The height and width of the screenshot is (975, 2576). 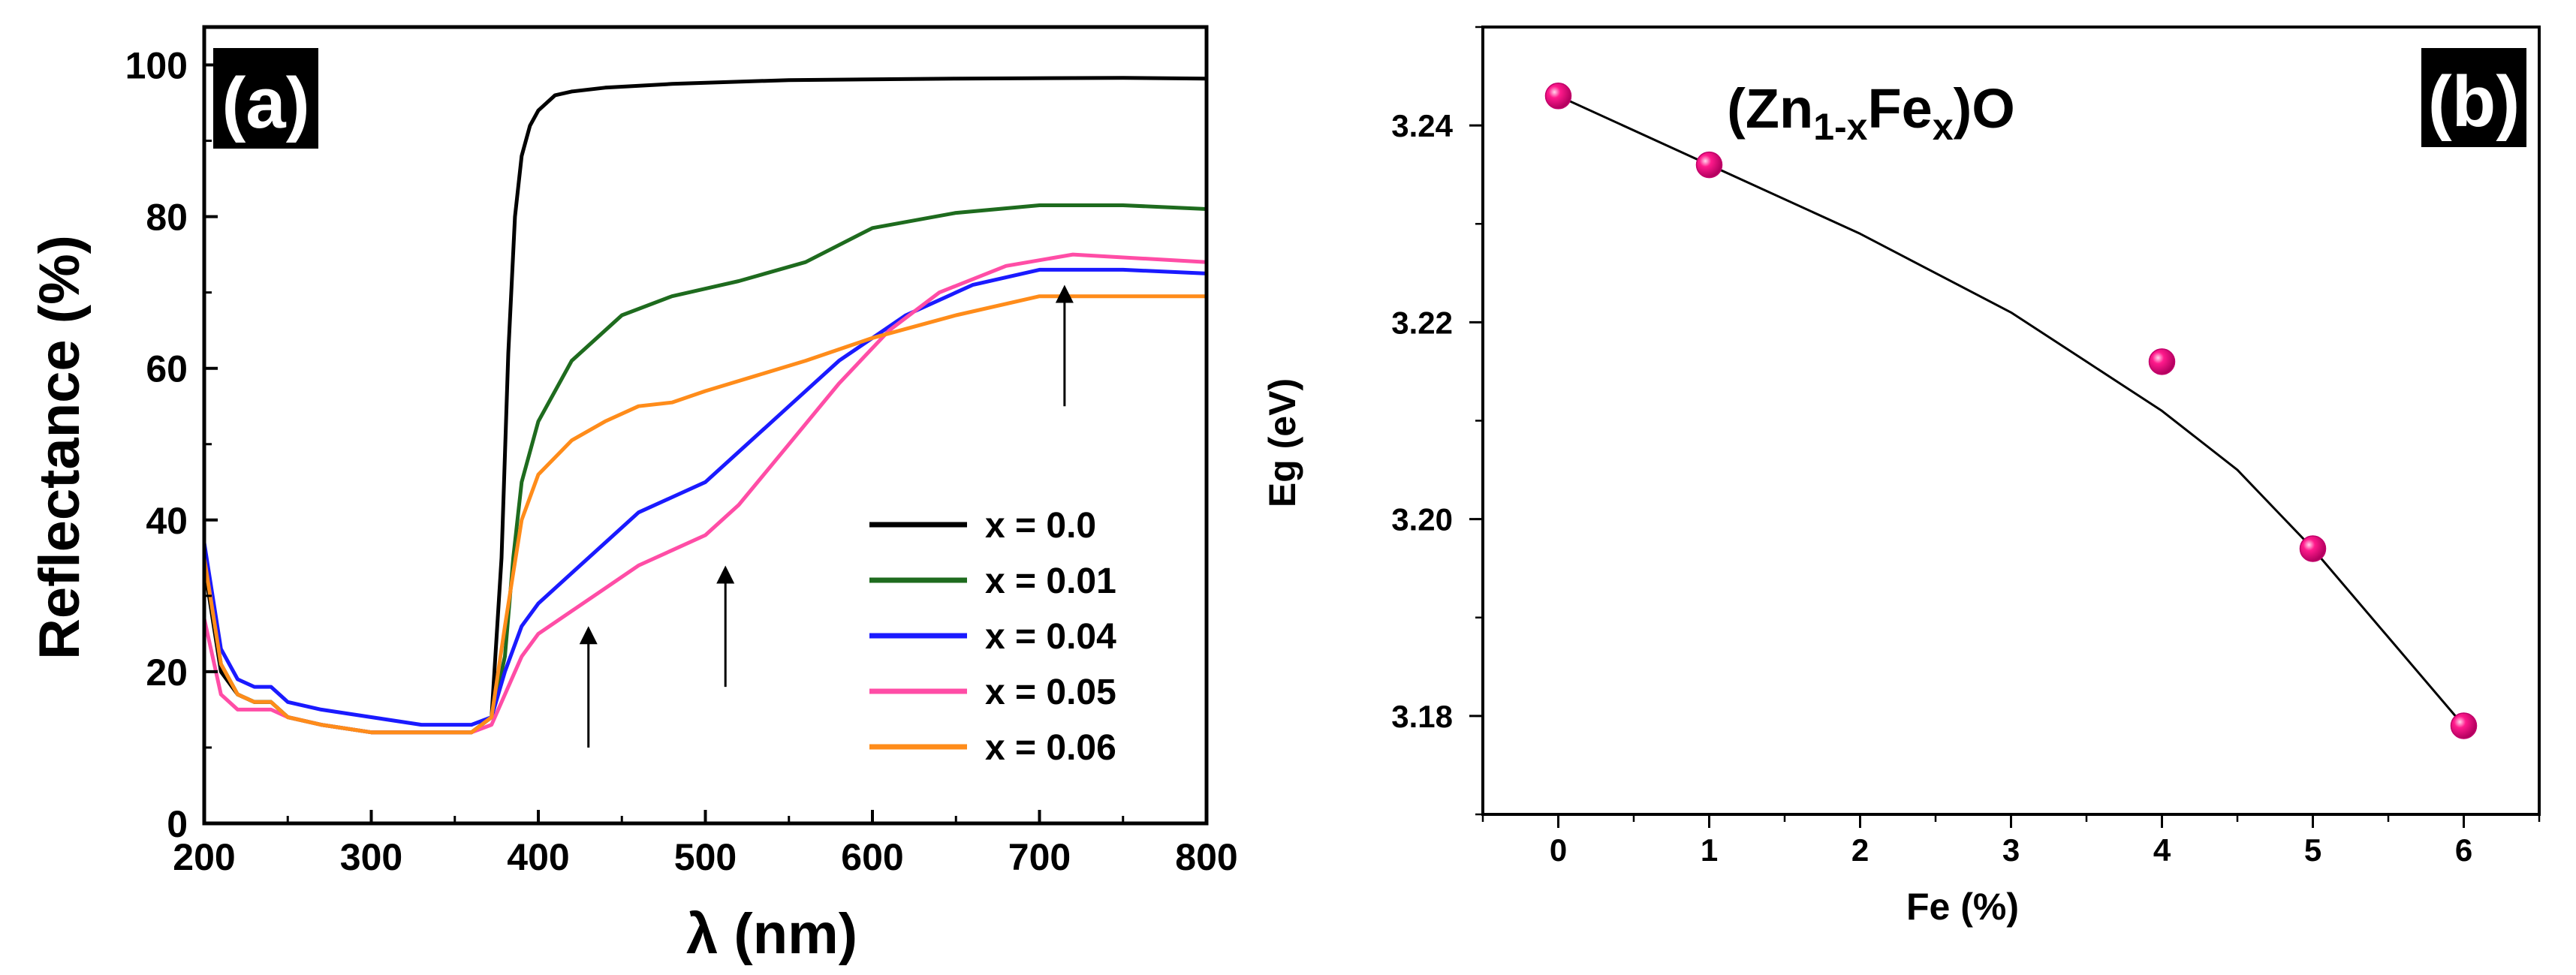 What do you see at coordinates (1984, 109) in the screenshot?
I see `panel-b-title-o: )O` at bounding box center [1984, 109].